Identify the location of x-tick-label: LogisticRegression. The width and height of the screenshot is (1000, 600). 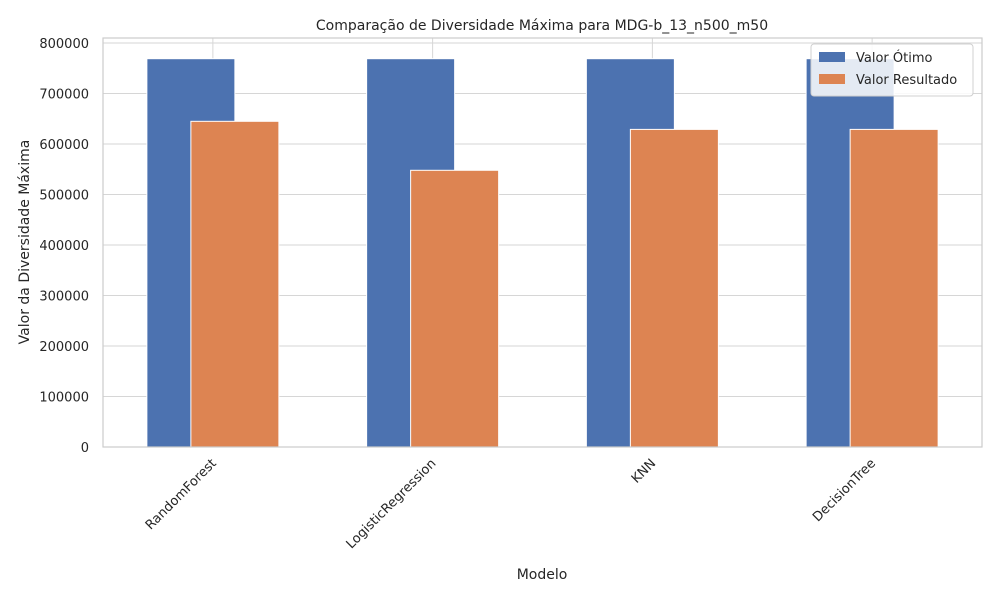
(392, 504).